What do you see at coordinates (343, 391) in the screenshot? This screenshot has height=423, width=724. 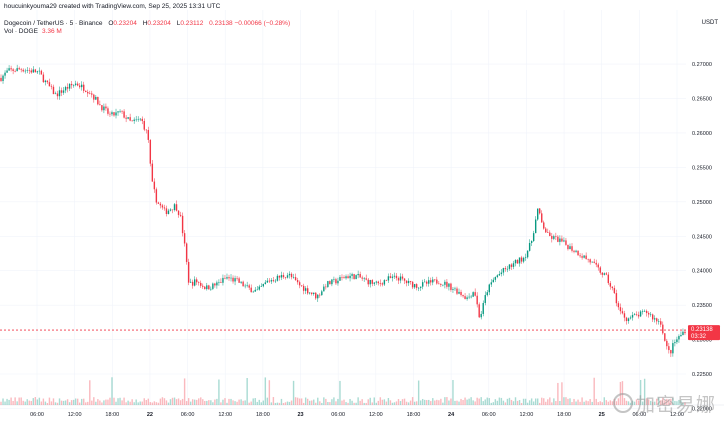 I see `volume-bars` at bounding box center [343, 391].